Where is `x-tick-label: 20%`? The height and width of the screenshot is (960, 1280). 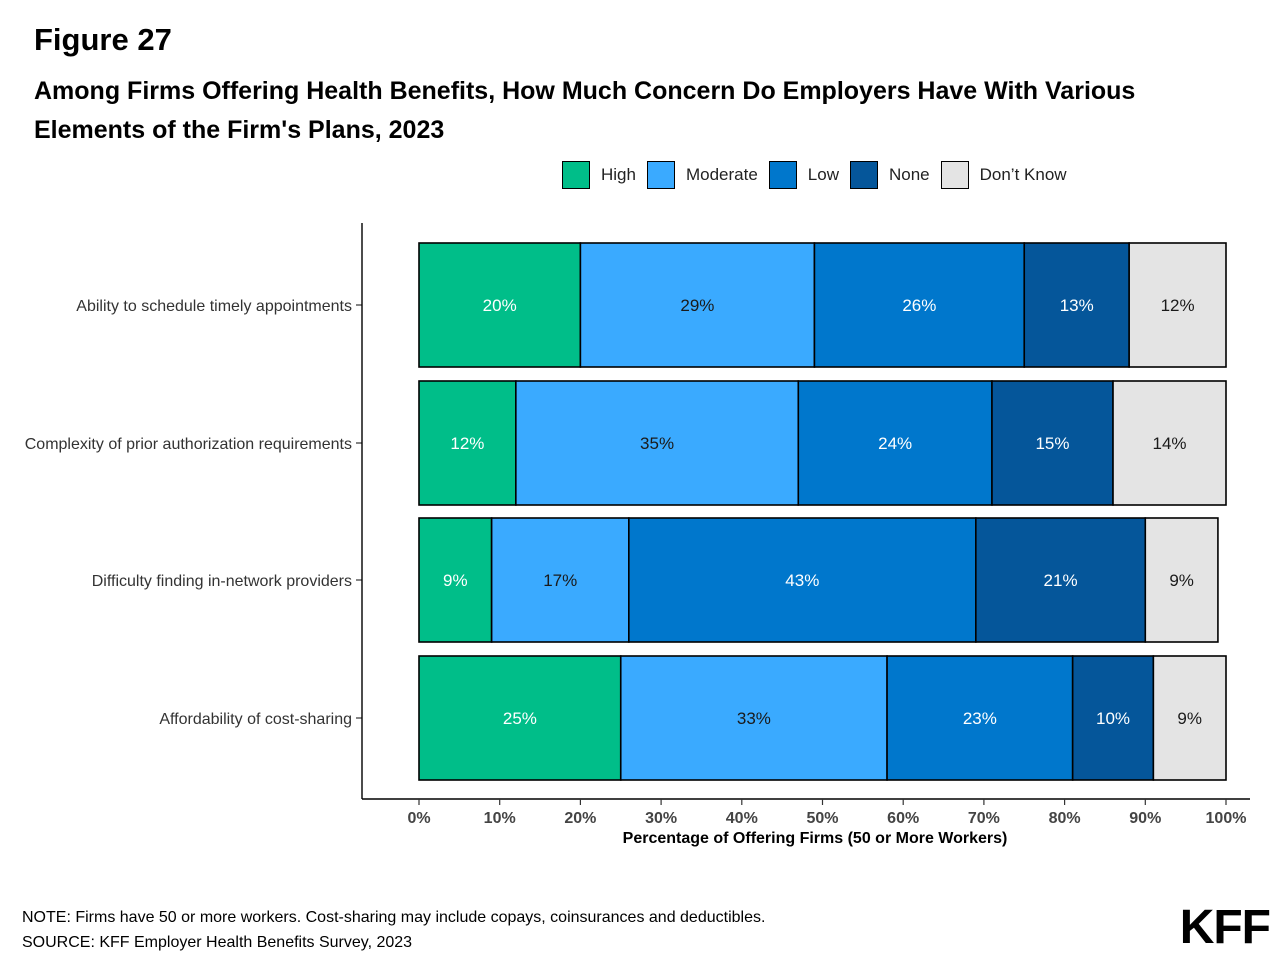 x-tick-label: 20% is located at coordinates (580, 818).